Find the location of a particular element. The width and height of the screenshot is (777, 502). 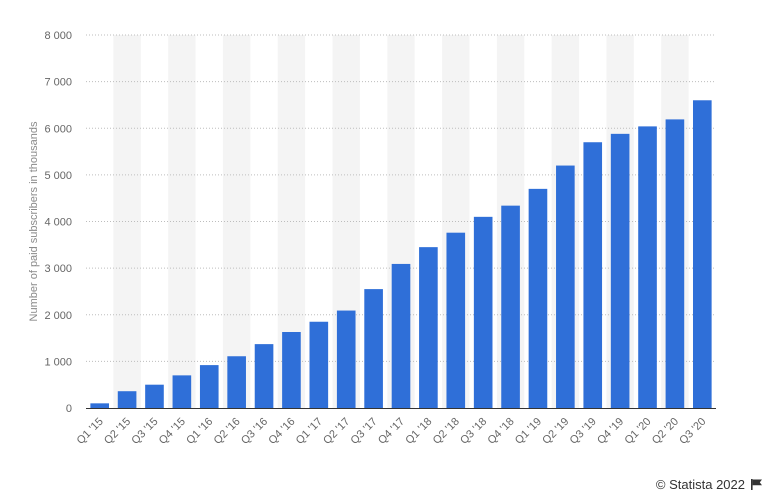

x-tick-label: Q3 '16 is located at coordinates (254, 431).